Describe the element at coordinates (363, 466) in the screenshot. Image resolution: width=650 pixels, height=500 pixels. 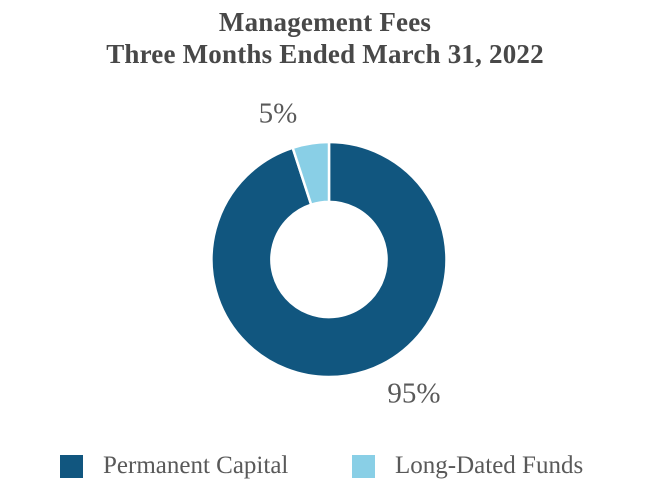
I see `legend-swatch-long-dated-funds` at that location.